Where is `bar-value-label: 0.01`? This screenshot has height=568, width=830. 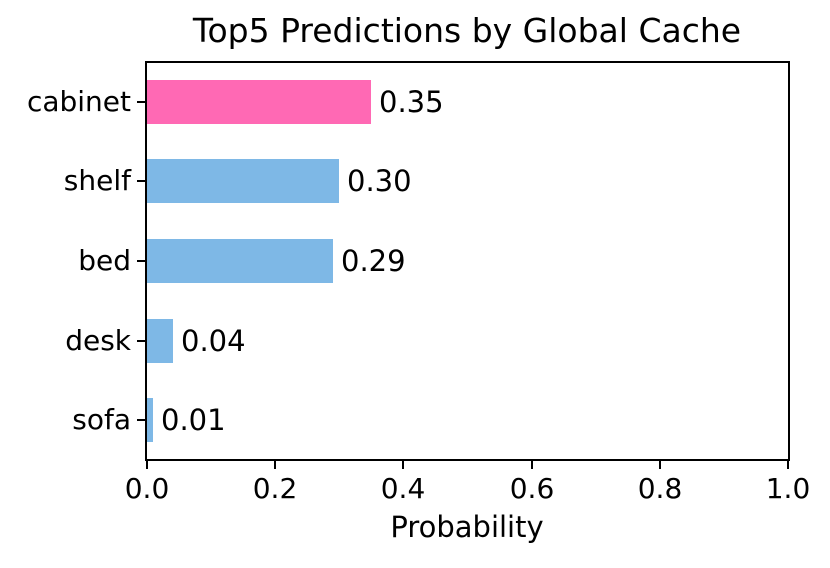
bar-value-label: 0.01 is located at coordinates (193, 420).